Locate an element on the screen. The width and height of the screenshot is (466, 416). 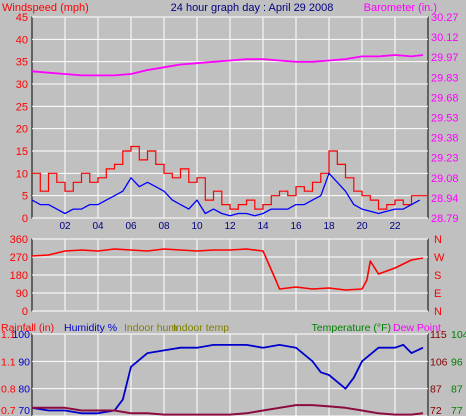
dew-point-tick-label: 96 is located at coordinates (457, 362).